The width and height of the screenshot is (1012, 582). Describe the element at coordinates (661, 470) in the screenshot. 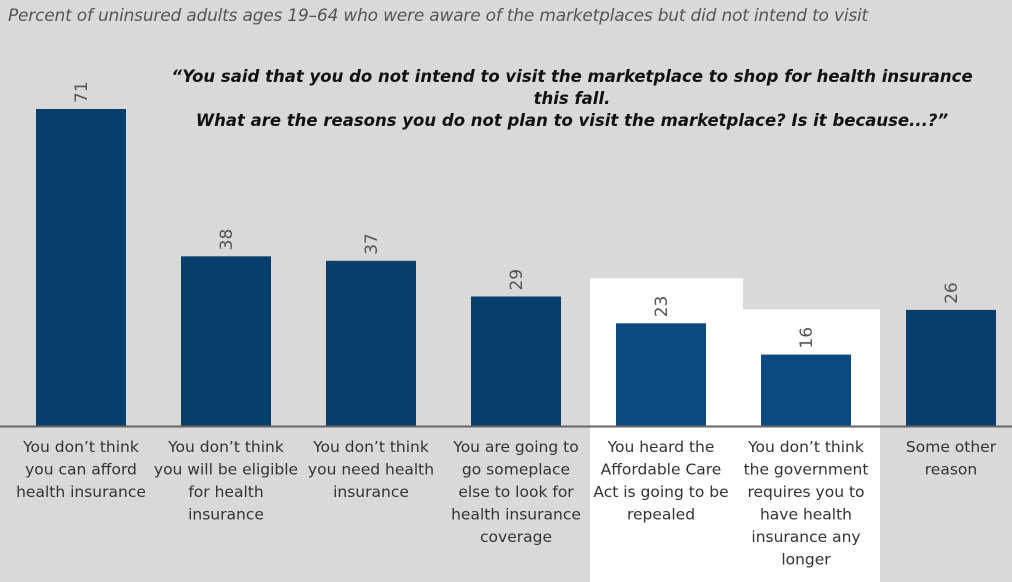

I see `category-label: Affordable Care` at that location.